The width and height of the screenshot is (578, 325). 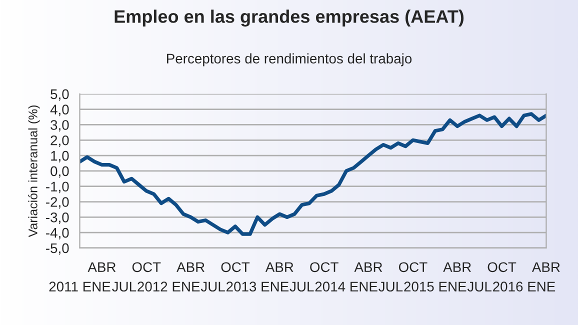 I want to click on y-tick-label: 4,0, so click(x=59, y=110).